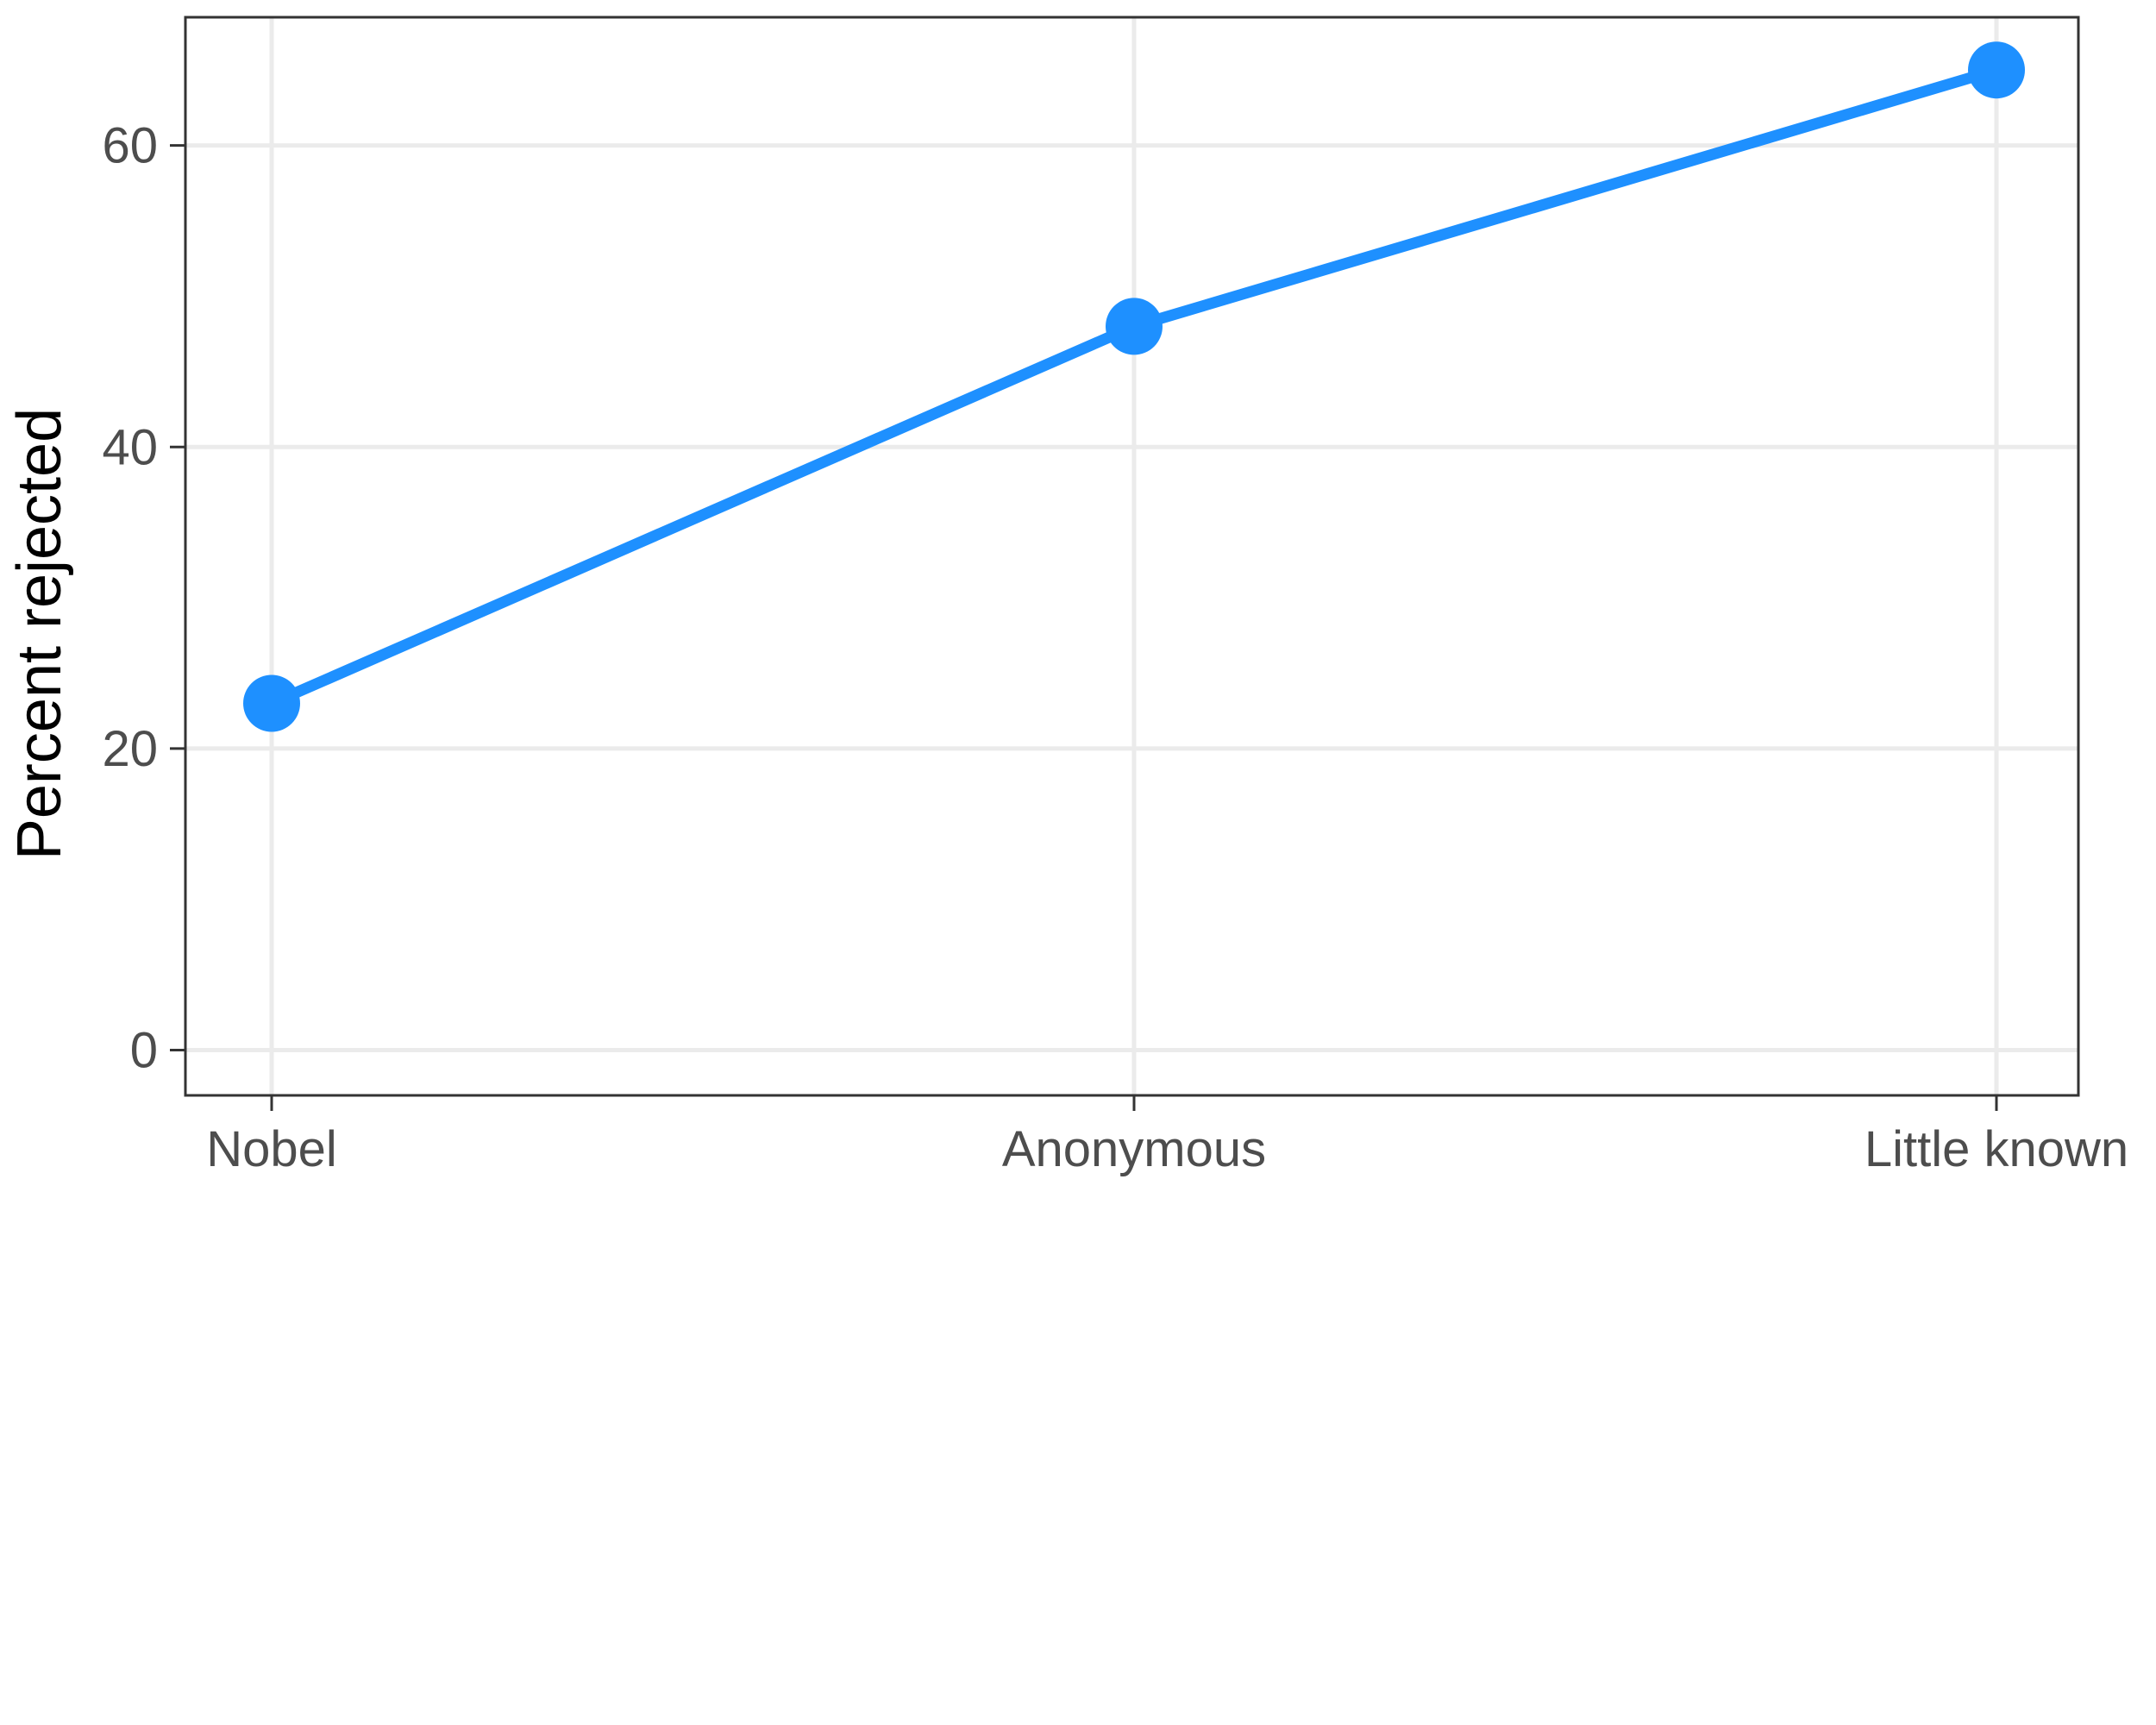  Describe the element at coordinates (130, 146) in the screenshot. I see `y-tick-label: 60` at that location.